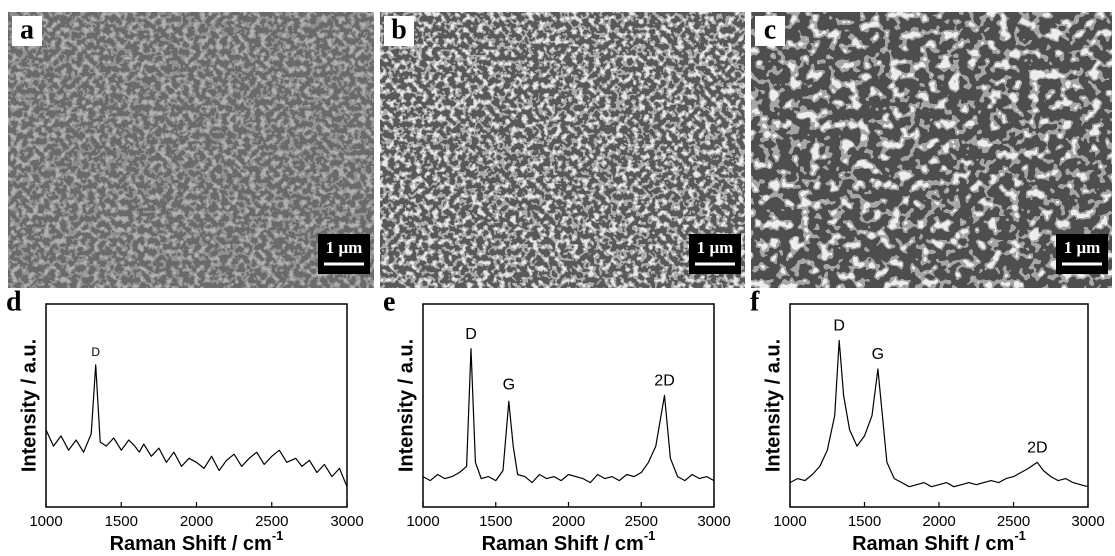 This screenshot has width=1115, height=556. What do you see at coordinates (14, 301) in the screenshot?
I see `panel-label: d` at bounding box center [14, 301].